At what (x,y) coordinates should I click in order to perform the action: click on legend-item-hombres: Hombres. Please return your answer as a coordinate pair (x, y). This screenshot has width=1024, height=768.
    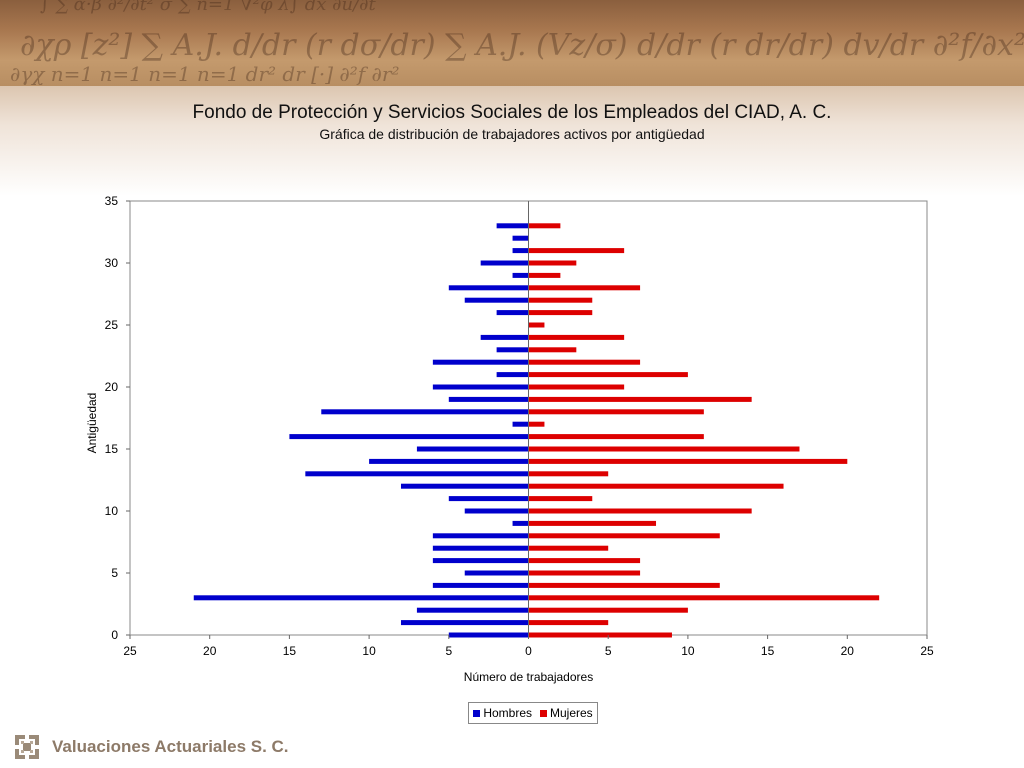
    Looking at the image, I should click on (502, 713).